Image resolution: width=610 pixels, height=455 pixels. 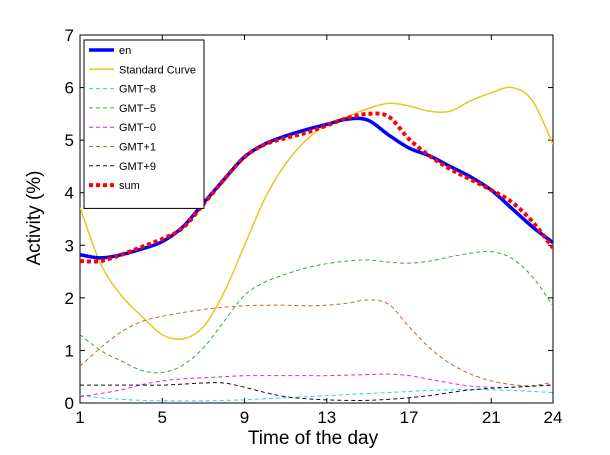 What do you see at coordinates (69, 298) in the screenshot?
I see `y-tick-label: 2` at bounding box center [69, 298].